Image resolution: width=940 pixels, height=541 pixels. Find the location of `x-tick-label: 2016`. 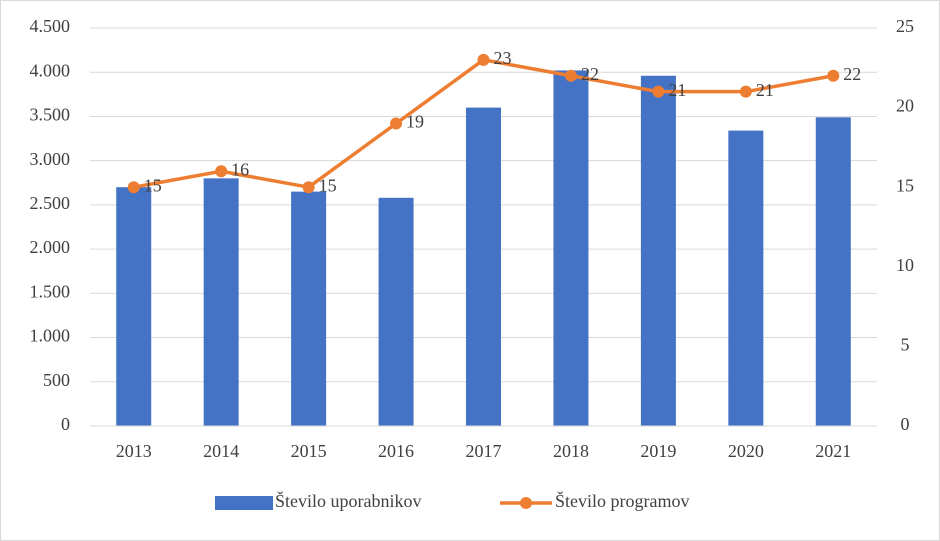

x-tick-label: 2016 is located at coordinates (396, 451).